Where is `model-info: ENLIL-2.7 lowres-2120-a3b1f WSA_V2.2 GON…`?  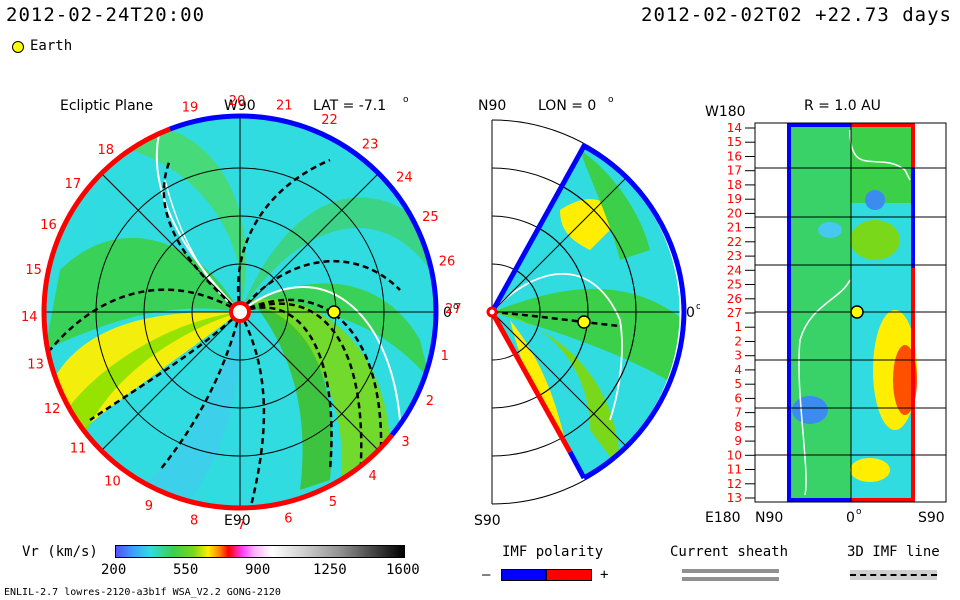
model-info: ENLIL-2.7 lowres-2120-a3b1f WSA_V2.2 GON… is located at coordinates (142, 592).